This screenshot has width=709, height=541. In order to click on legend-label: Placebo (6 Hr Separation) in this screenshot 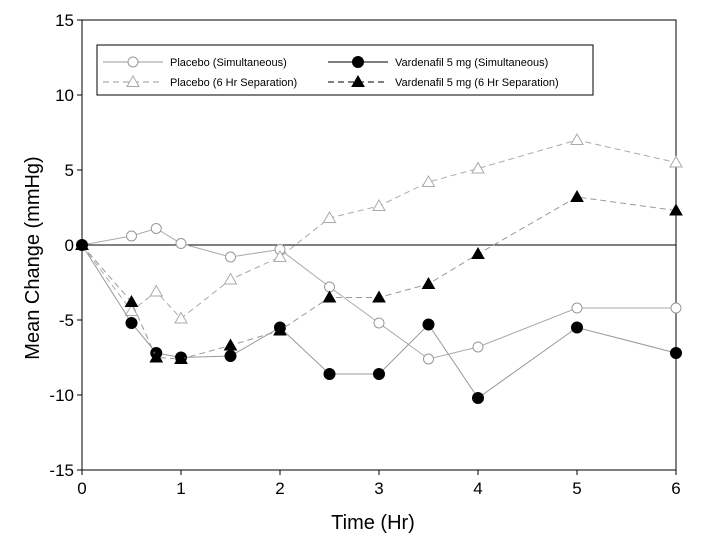, I will do `click(233, 83)`.